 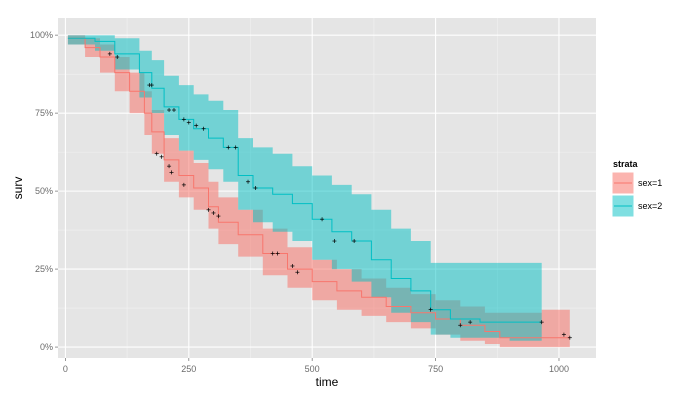 What do you see at coordinates (650, 183) in the screenshot?
I see `legend-label: sex=1` at bounding box center [650, 183].